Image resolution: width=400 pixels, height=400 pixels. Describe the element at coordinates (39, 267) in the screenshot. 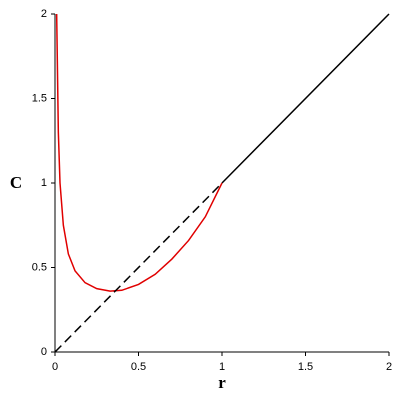

I see `y-tick-label: 0.5` at that location.